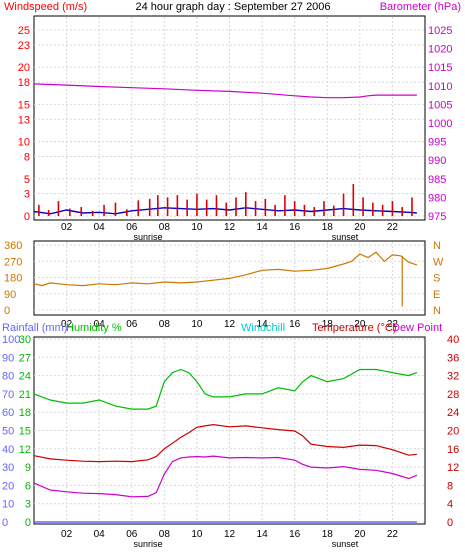 Image resolution: width=465 pixels, height=556 pixels. I want to click on panel1-x-ticks: 02 04 06 08 10 12 14 16 18 20 22, so click(229, 227).